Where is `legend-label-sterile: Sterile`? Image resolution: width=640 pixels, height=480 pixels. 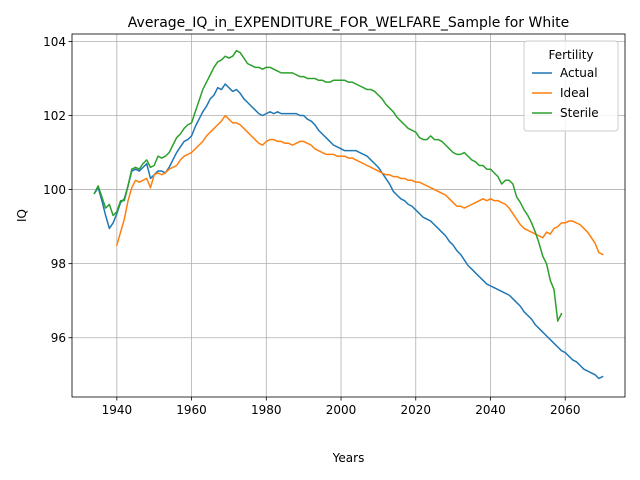
legend-label-sterile: Sterile is located at coordinates (579, 113).